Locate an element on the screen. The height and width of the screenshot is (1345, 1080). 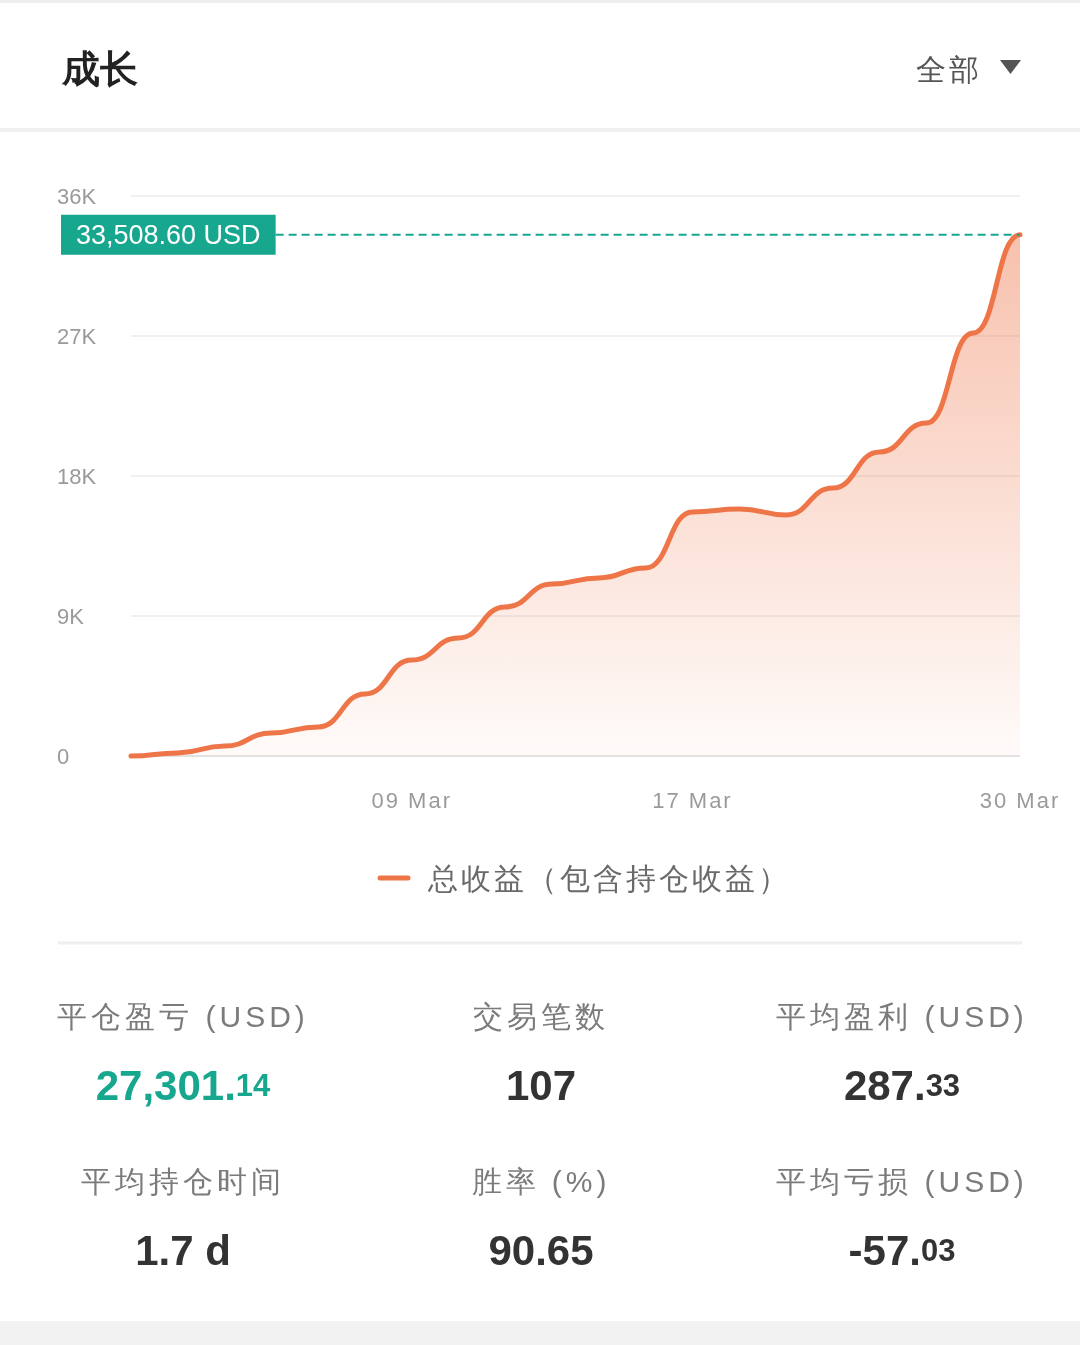
text: 107 is located at coordinates (541, 1085).